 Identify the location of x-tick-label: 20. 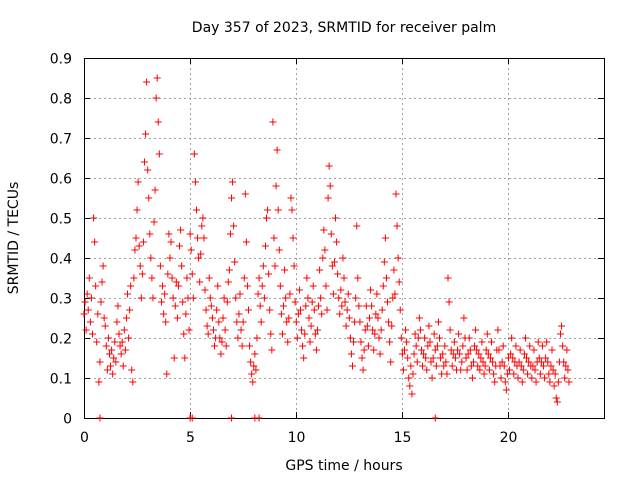
(509, 438).